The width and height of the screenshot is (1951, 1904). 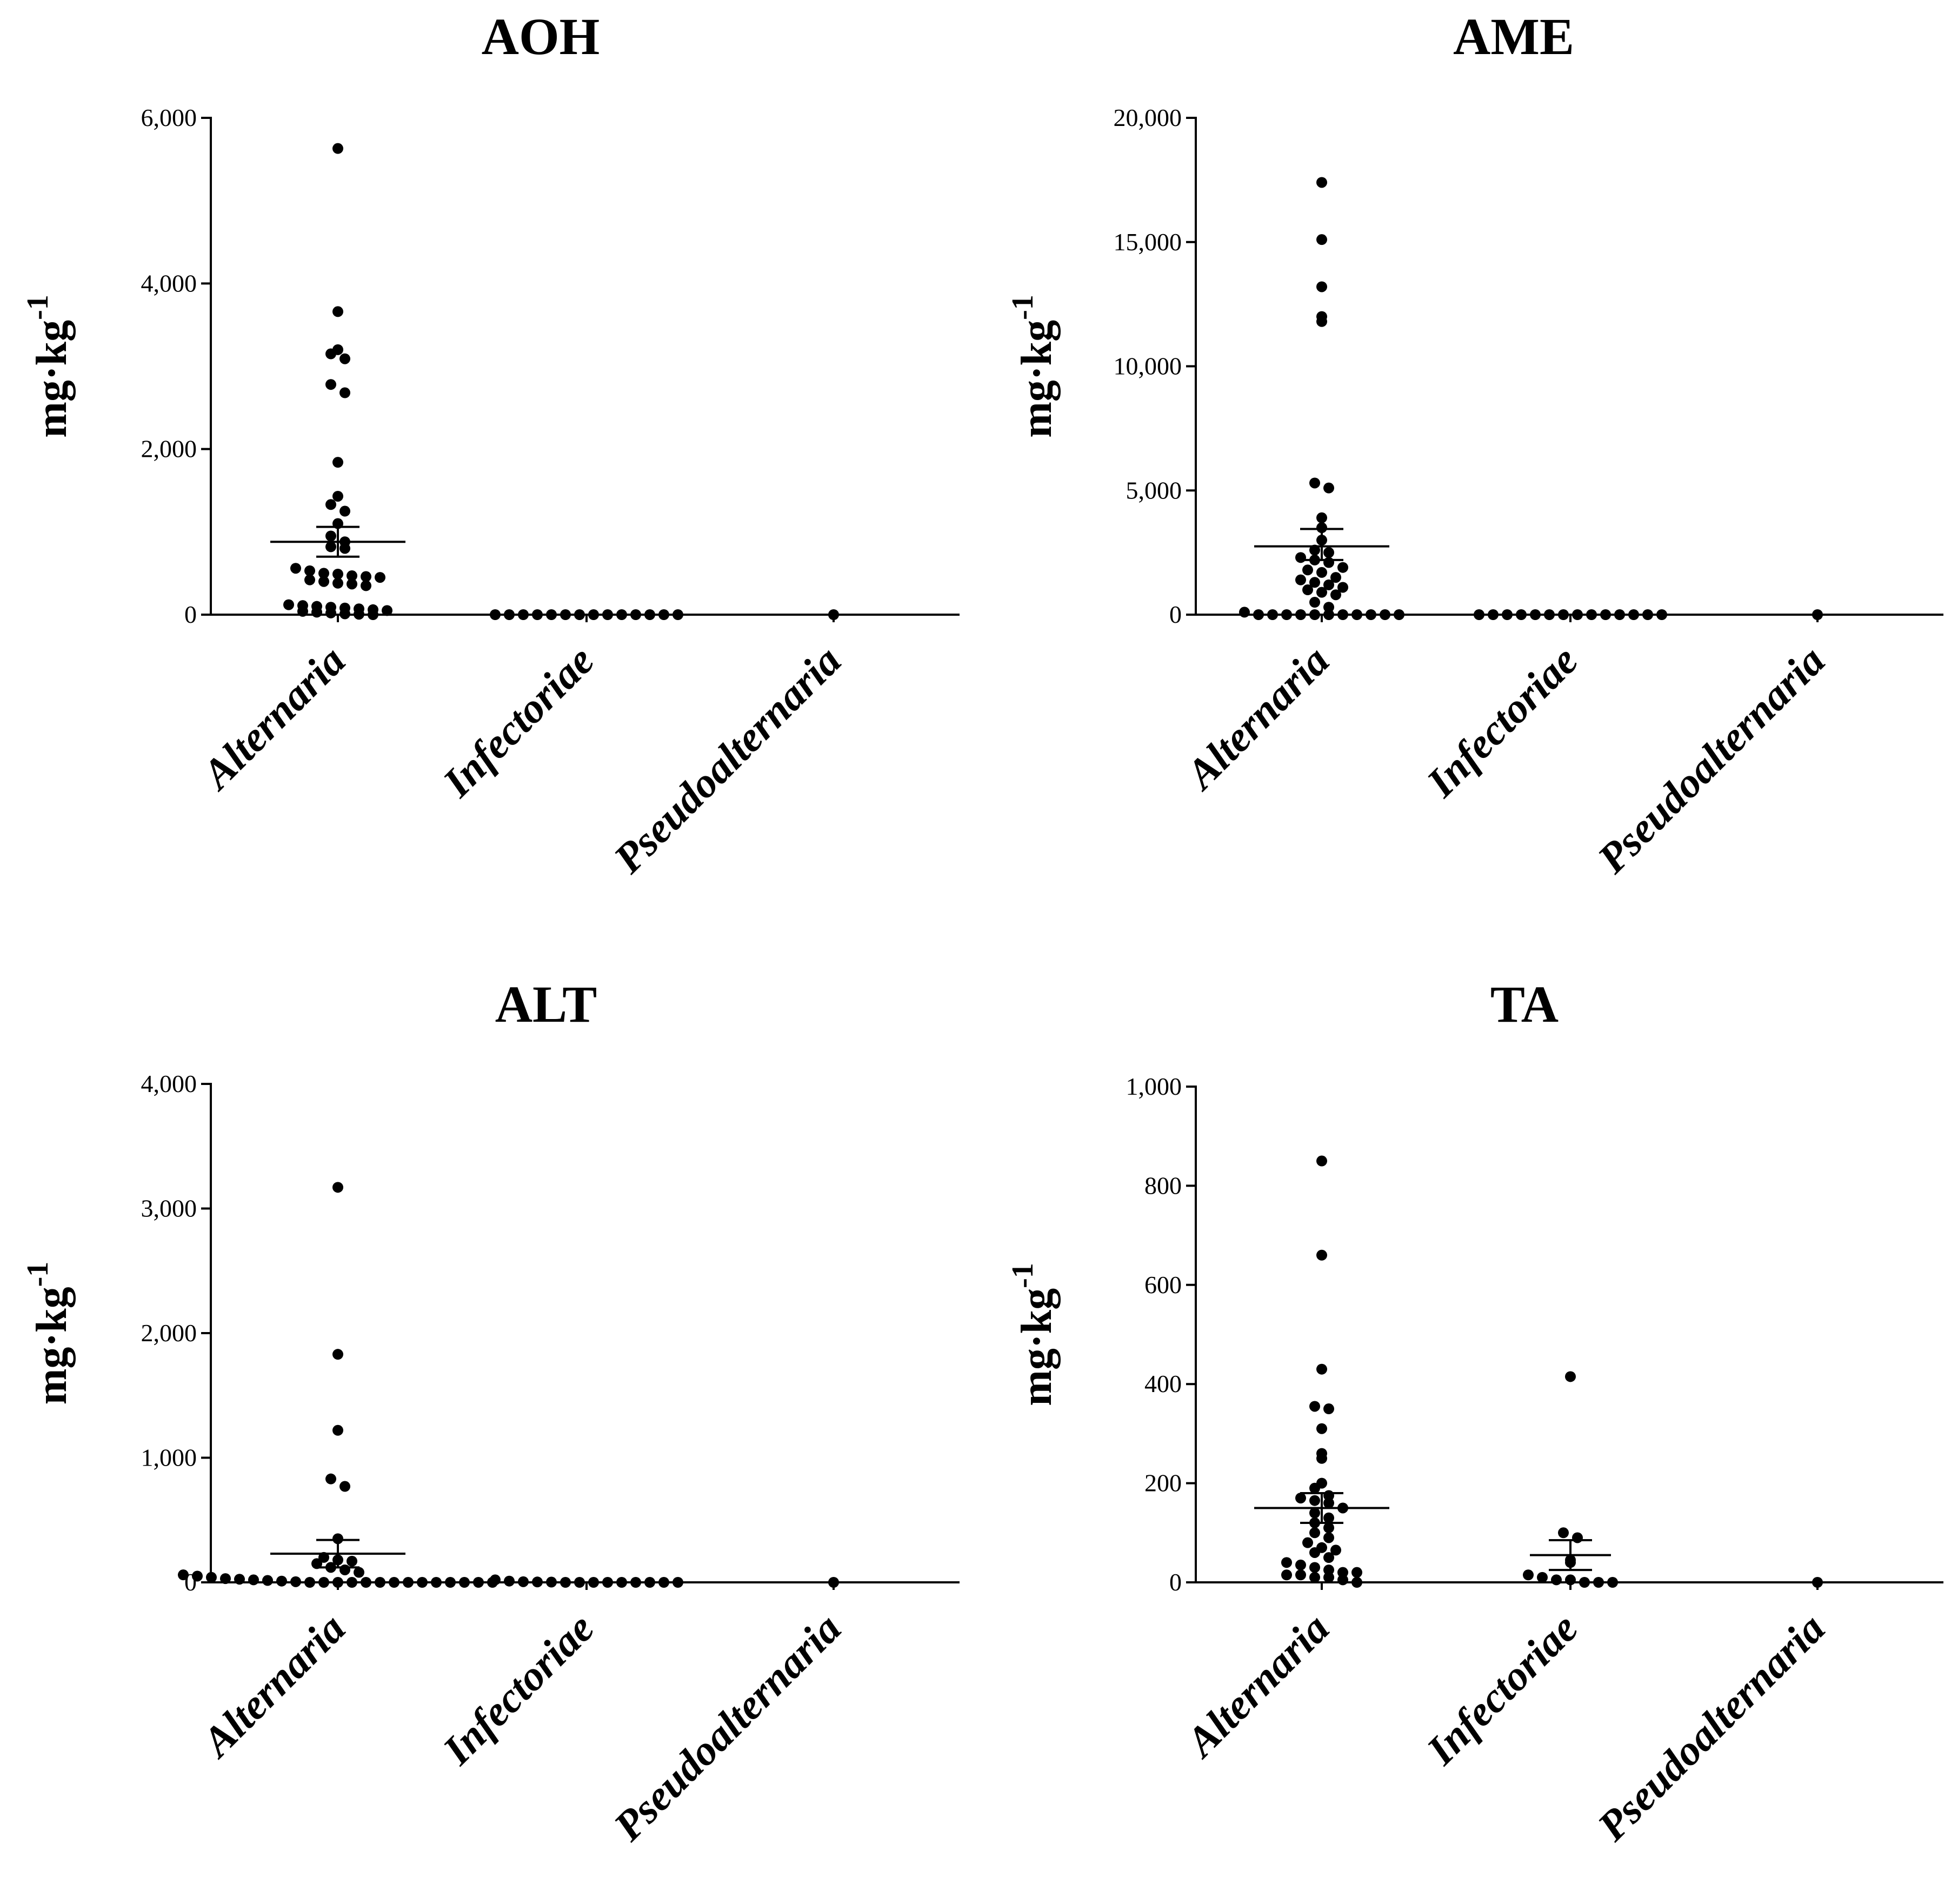 I want to click on group-infectoriae, so click(x=586, y=1581).